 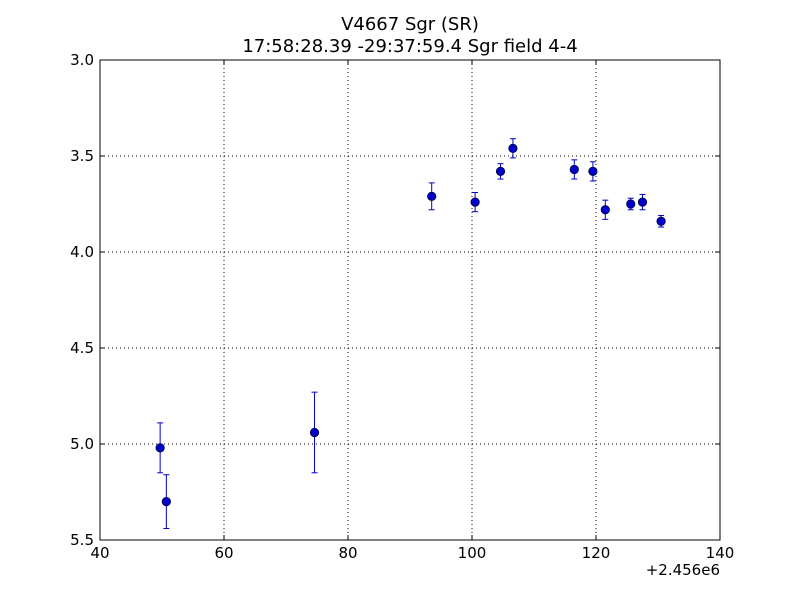 I want to click on x-tick-label: 40, so click(x=99, y=553).